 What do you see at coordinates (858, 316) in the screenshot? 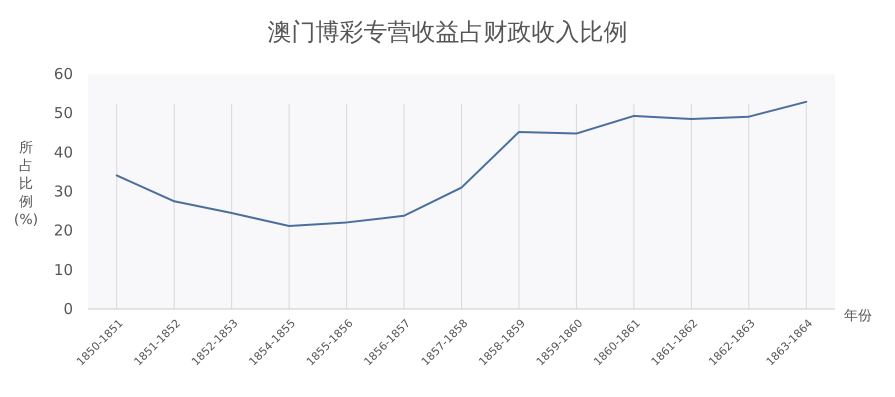
I see `x-axis-title: 年份` at bounding box center [858, 316].